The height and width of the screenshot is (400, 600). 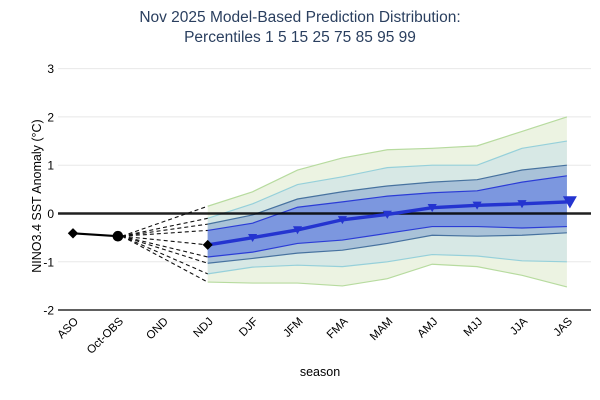 I want to click on fan-dashed-line-p25, so click(x=164, y=246).